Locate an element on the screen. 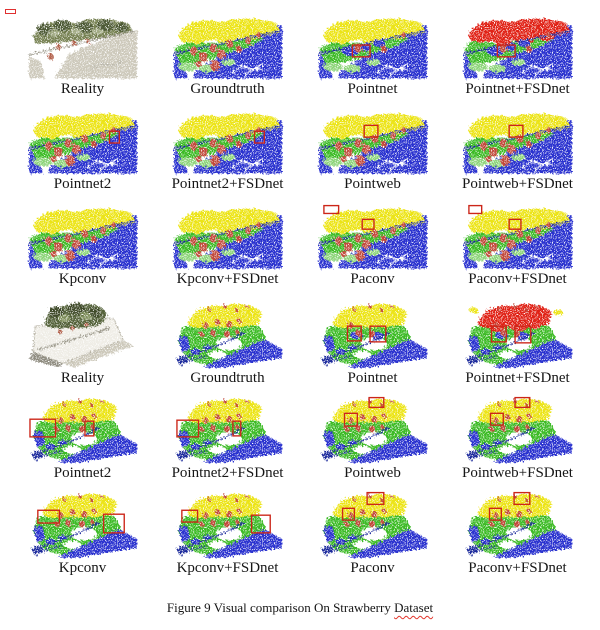  method-label: Pointnet+FSDnet is located at coordinates (517, 89).